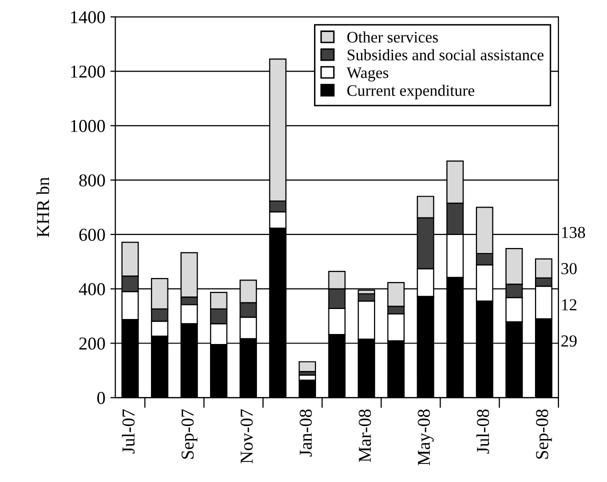  I want to click on y-tick-label: 1000, so click(88, 126).